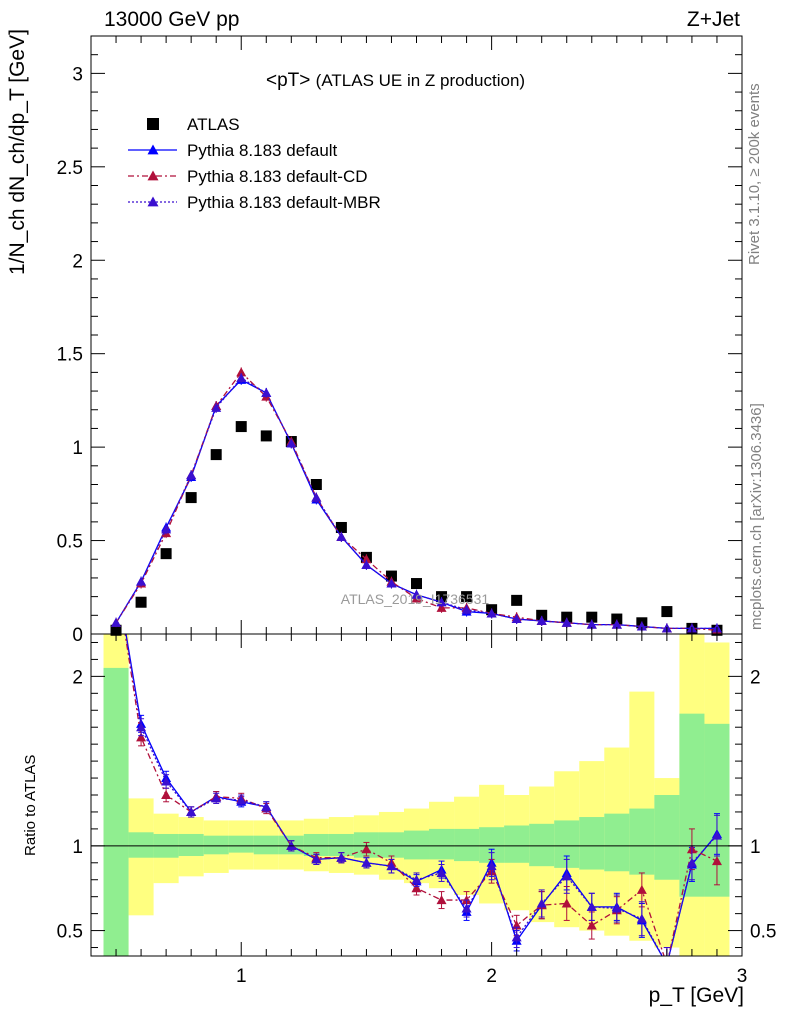 Image resolution: width=786 pixels, height=1024 pixels. What do you see at coordinates (754, 174) in the screenshot?
I see `rivet-version-label: Rivet 3.1.10, ≥ 200k events` at bounding box center [754, 174].